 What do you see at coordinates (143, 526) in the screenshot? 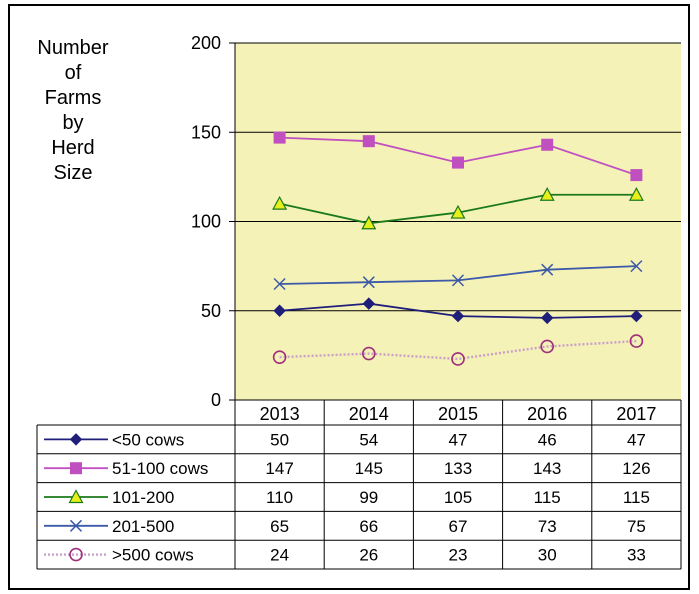
I see `legend-label: 201-500` at bounding box center [143, 526].